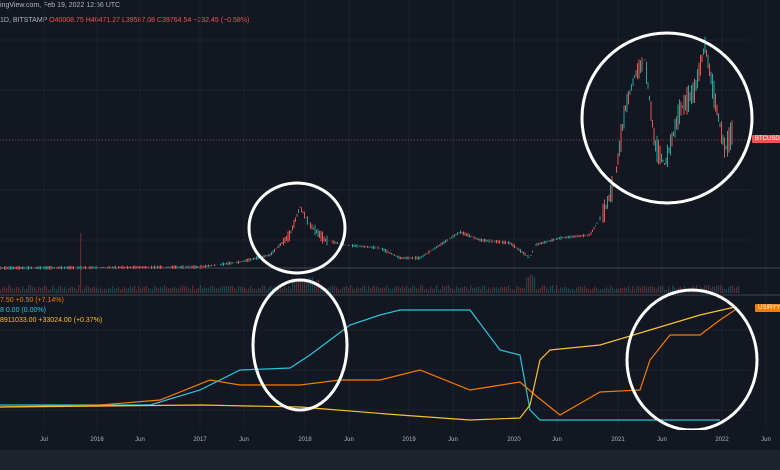 Image resolution: width=780 pixels, height=470 pixels. What do you see at coordinates (51, 320) in the screenshot?
I see `indicator-legend-yellow: 8911033.00 +33024.00 (+0.37%)` at bounding box center [51, 320].